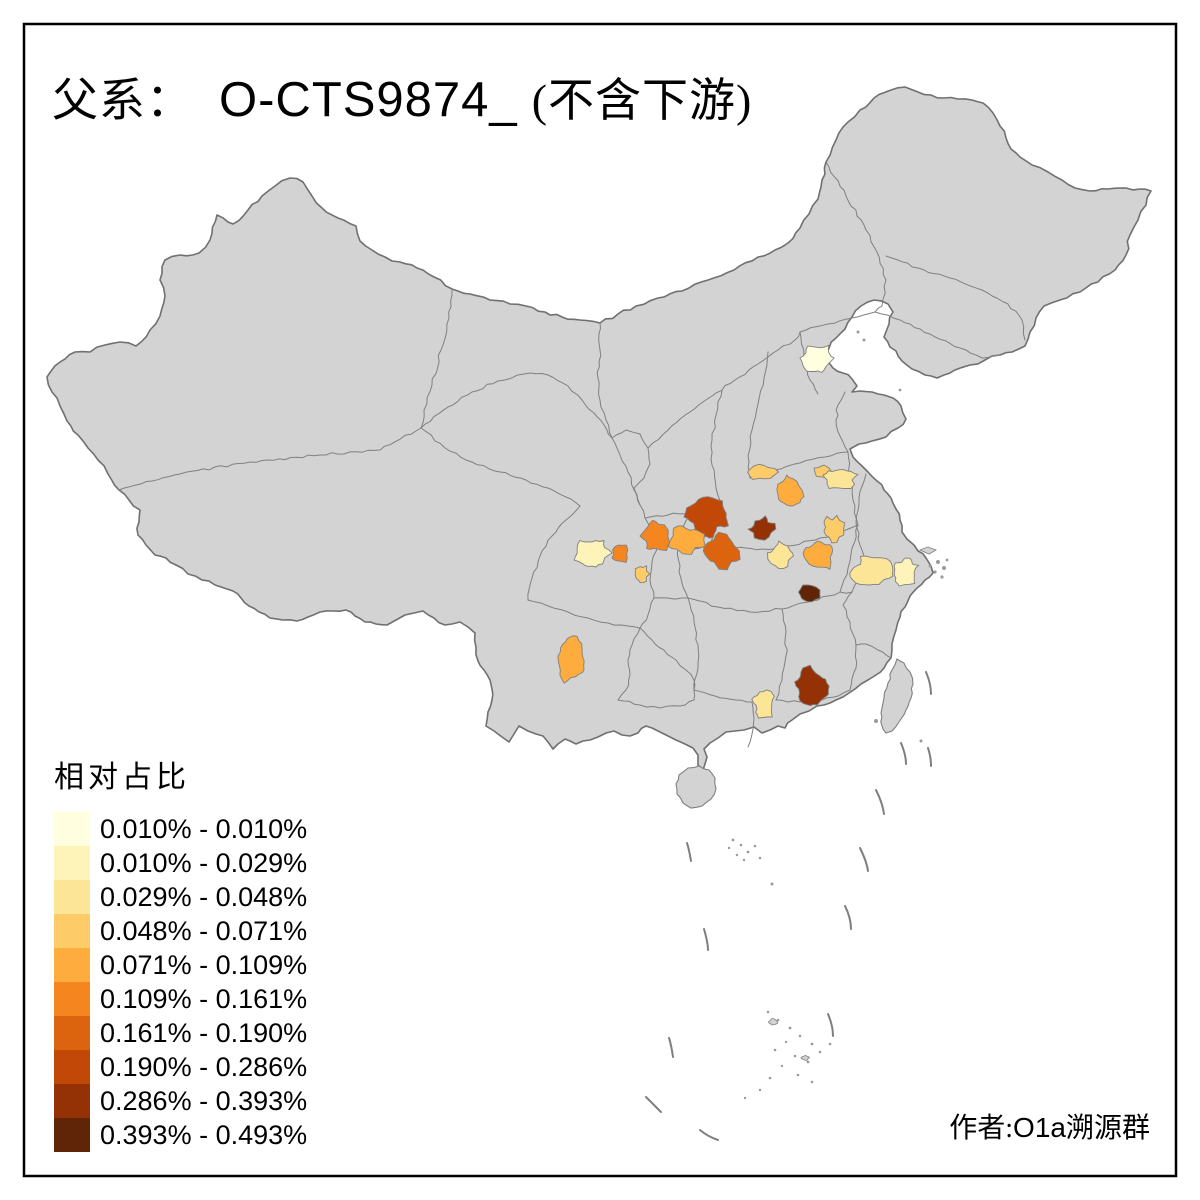  What do you see at coordinates (368, 100) in the screenshot?
I see `title-haplogroup: O-CTS9874_` at bounding box center [368, 100].